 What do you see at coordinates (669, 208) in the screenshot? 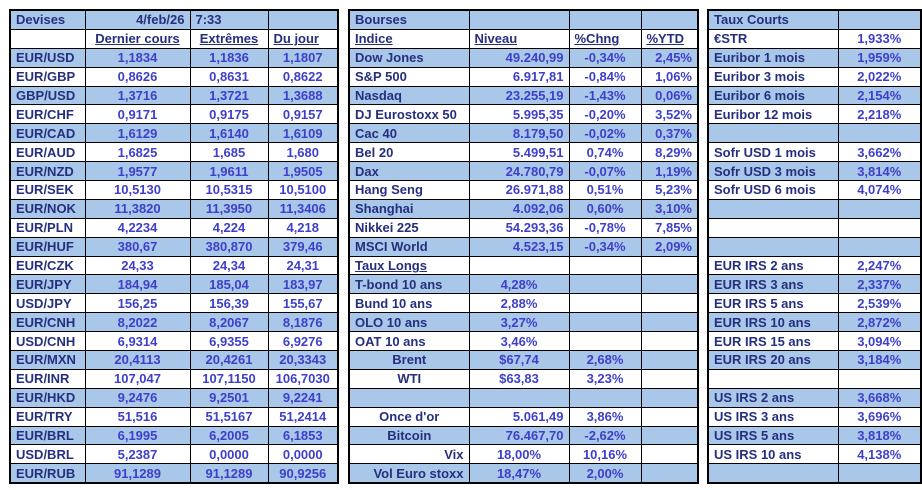
I see `value-cell: 3,10%` at bounding box center [669, 208].